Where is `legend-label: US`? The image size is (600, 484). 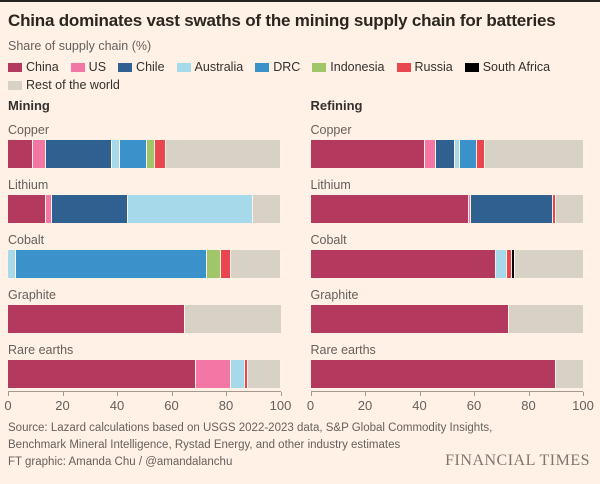
legend-label: US is located at coordinates (97, 67).